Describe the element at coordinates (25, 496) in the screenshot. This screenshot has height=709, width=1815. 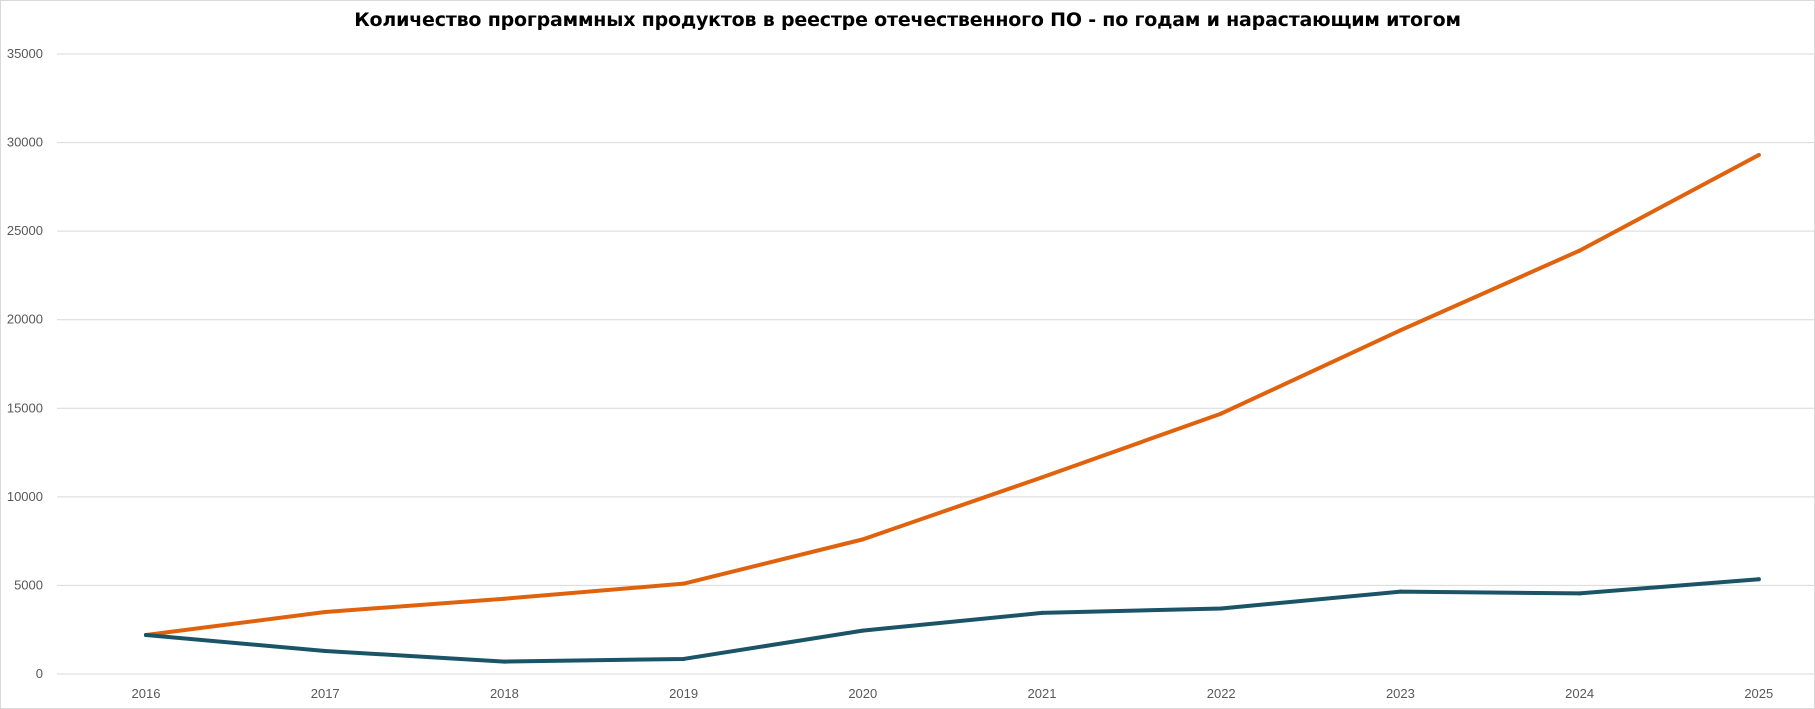
I see `y-tick-label: 10000` at that location.